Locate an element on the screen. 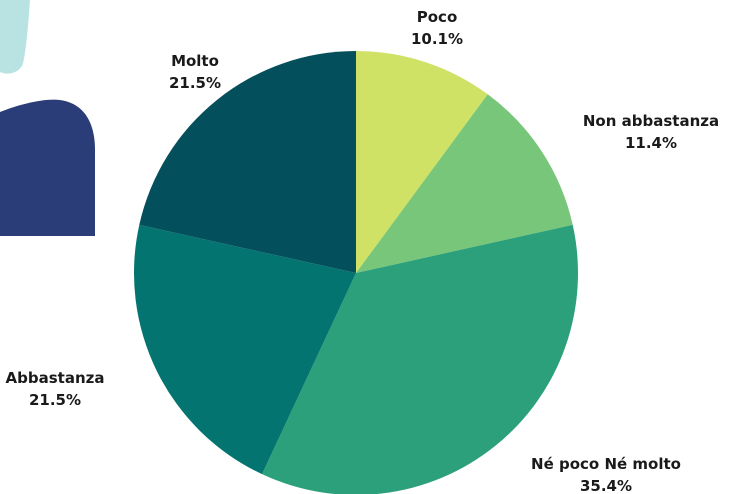 Image resolution: width=735 pixels, height=494 pixels. slice-label-1: Poco is located at coordinates (437, 17).